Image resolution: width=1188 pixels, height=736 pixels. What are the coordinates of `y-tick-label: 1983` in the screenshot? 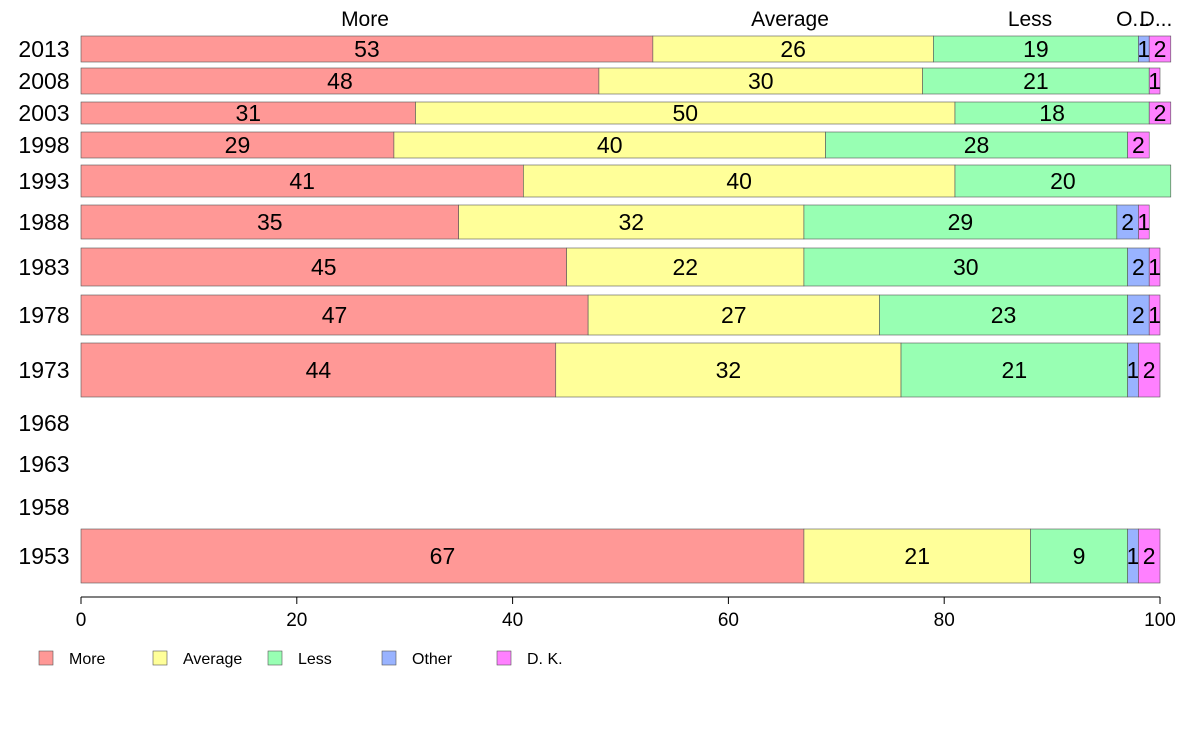 It's located at (43, 267).